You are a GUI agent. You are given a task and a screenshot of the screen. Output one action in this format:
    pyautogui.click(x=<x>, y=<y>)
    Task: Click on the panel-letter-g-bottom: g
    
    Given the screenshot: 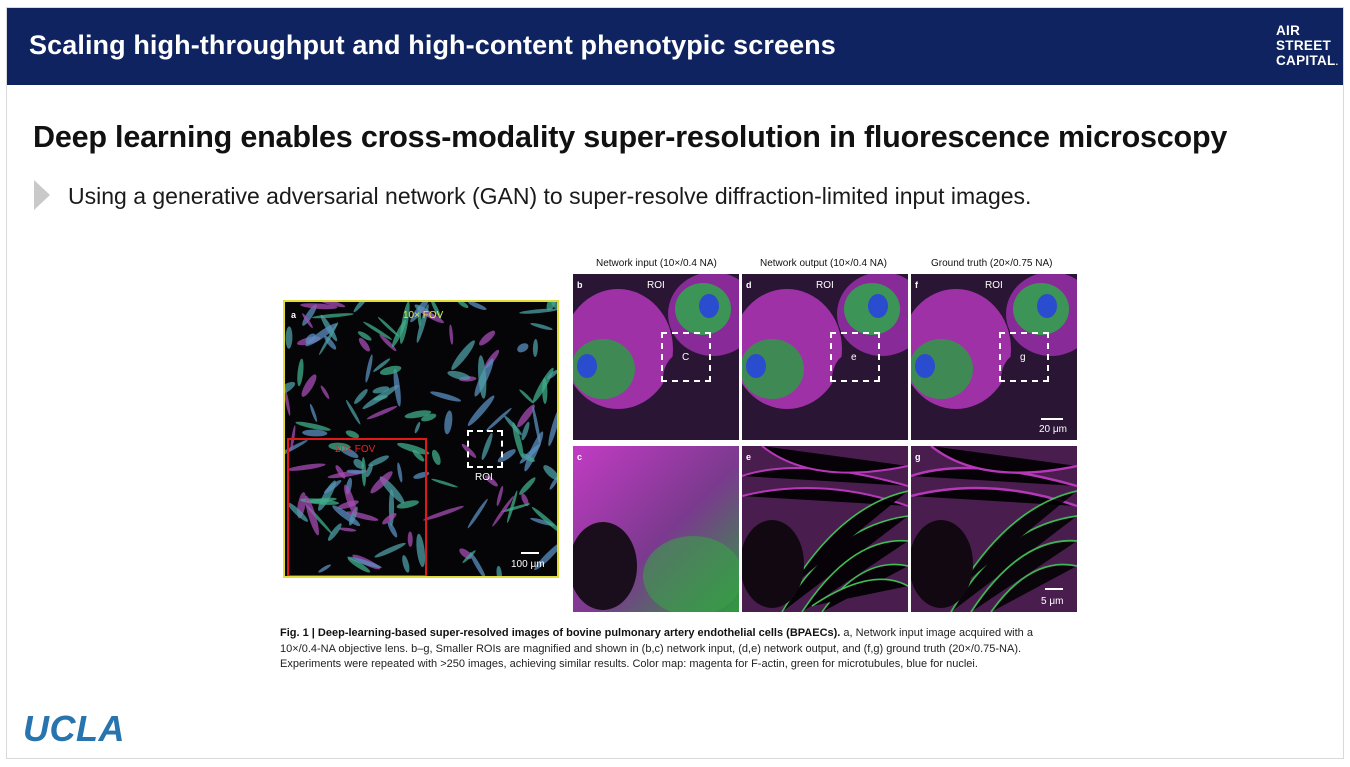 What is the action you would take?
    pyautogui.click(x=918, y=457)
    